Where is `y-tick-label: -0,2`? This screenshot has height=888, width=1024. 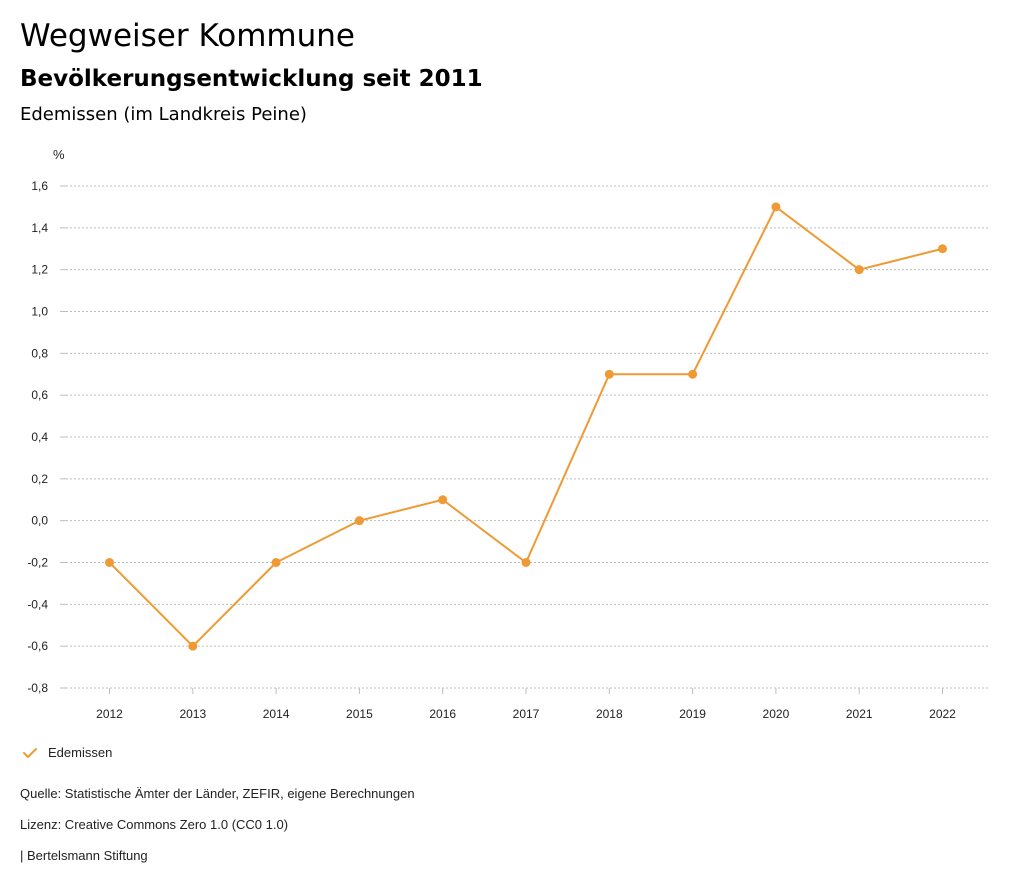 y-tick-label: -0,2 is located at coordinates (37, 563).